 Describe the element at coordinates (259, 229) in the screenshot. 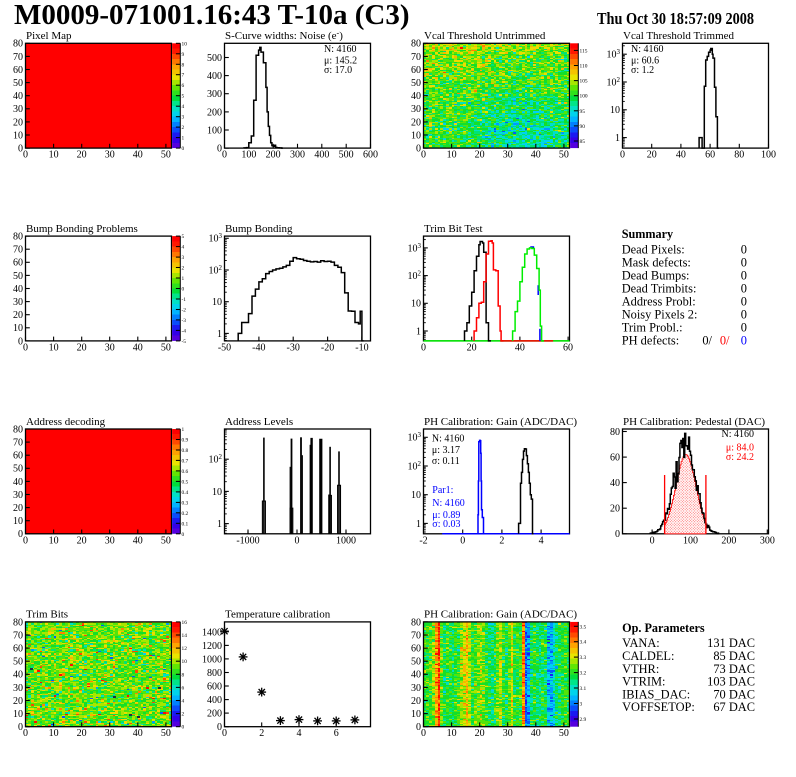

I see `svg-text: Bump Bonding` at that location.